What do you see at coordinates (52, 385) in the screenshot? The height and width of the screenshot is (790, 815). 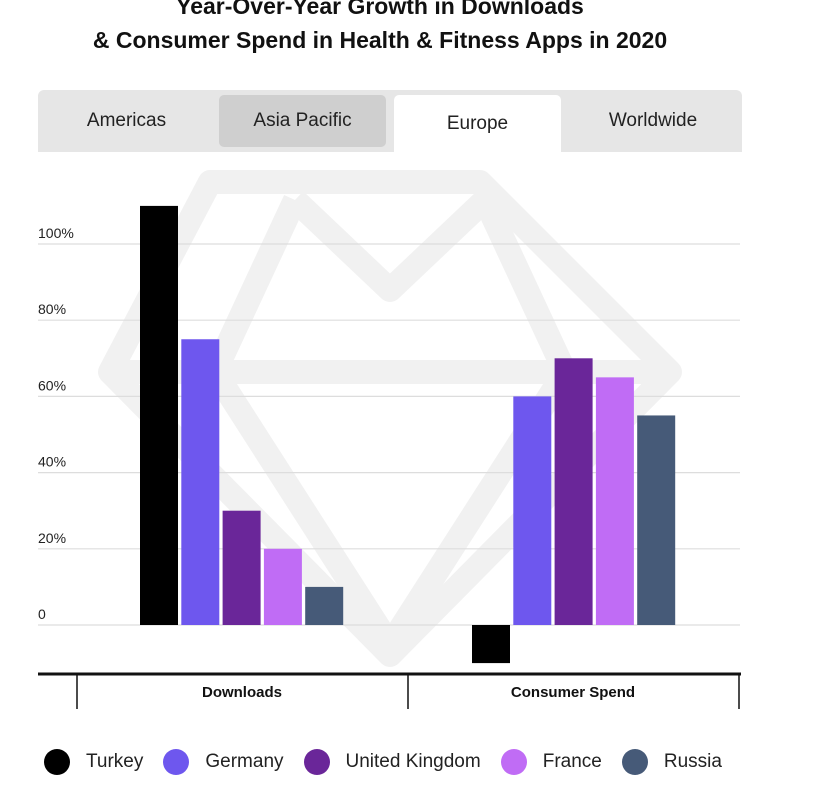 I see `y-tick-label: 60%` at bounding box center [52, 385].